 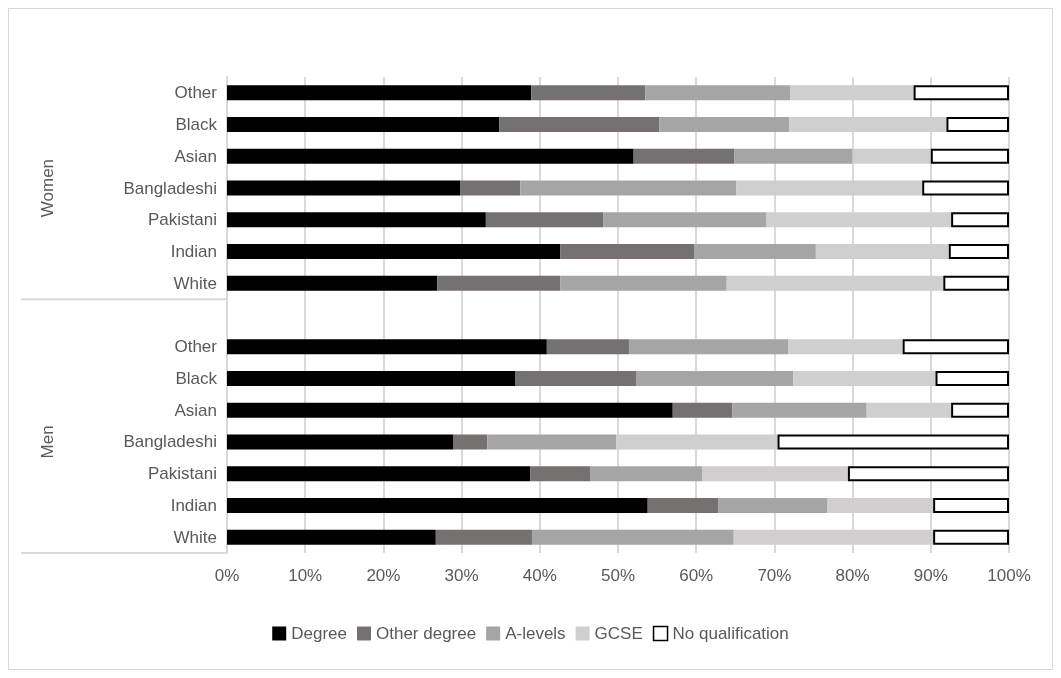 I want to click on legend-label: No qualification, so click(x=730, y=633).